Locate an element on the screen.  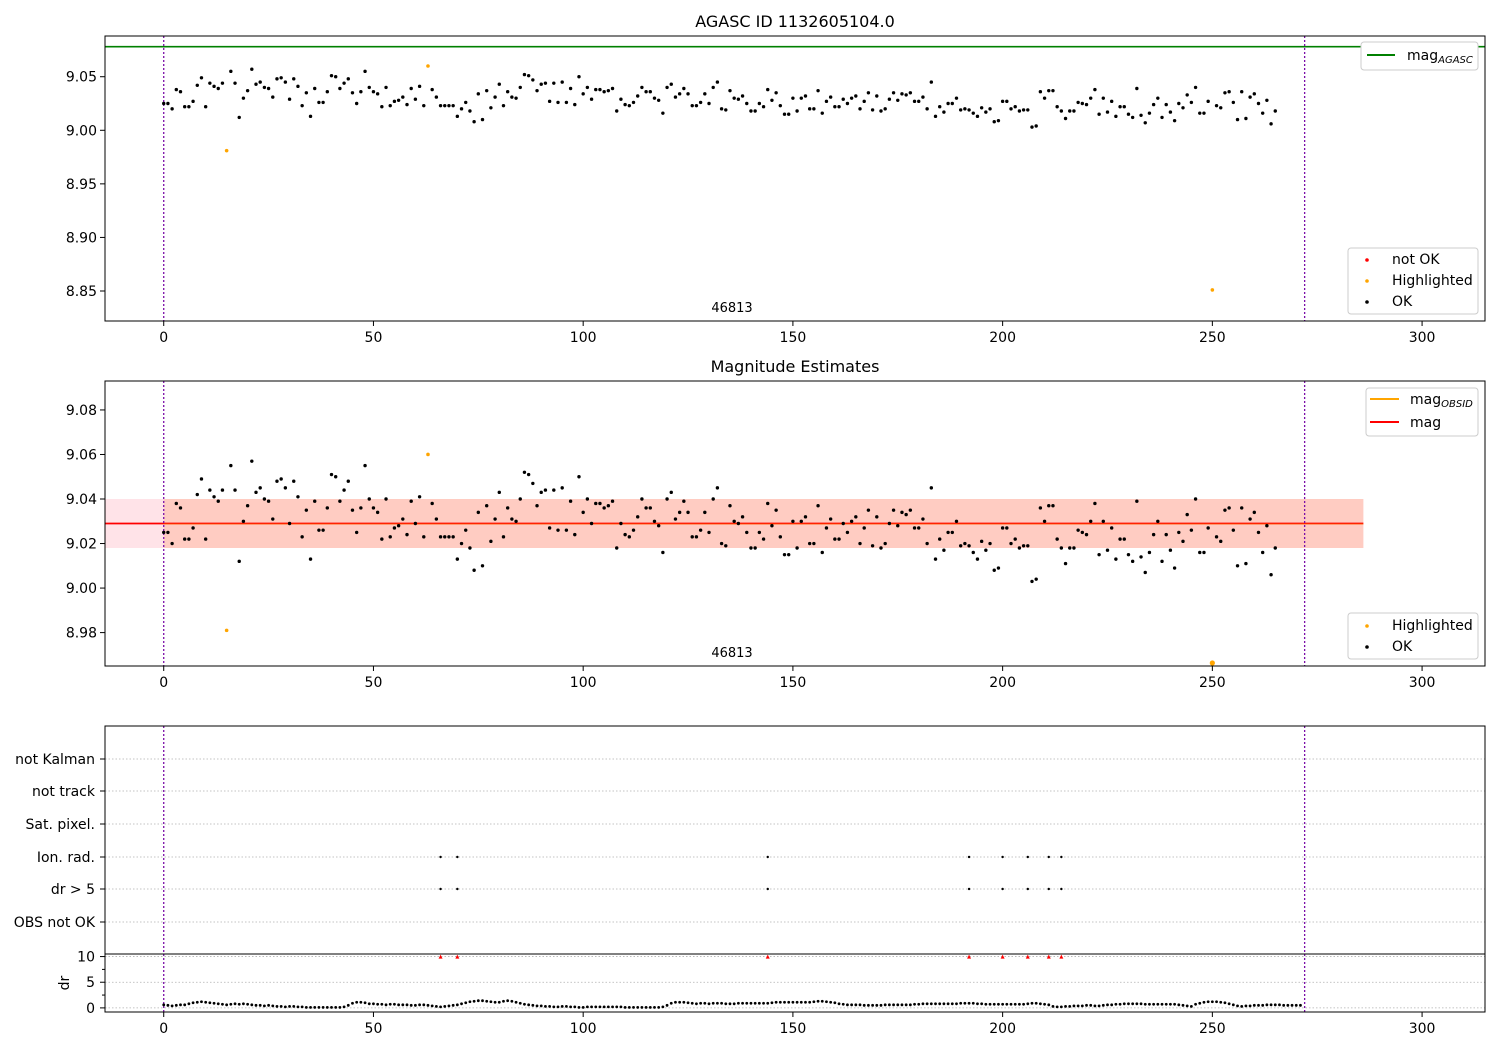
agasc-xtick-label-100: 100 is located at coordinates (583, 338).